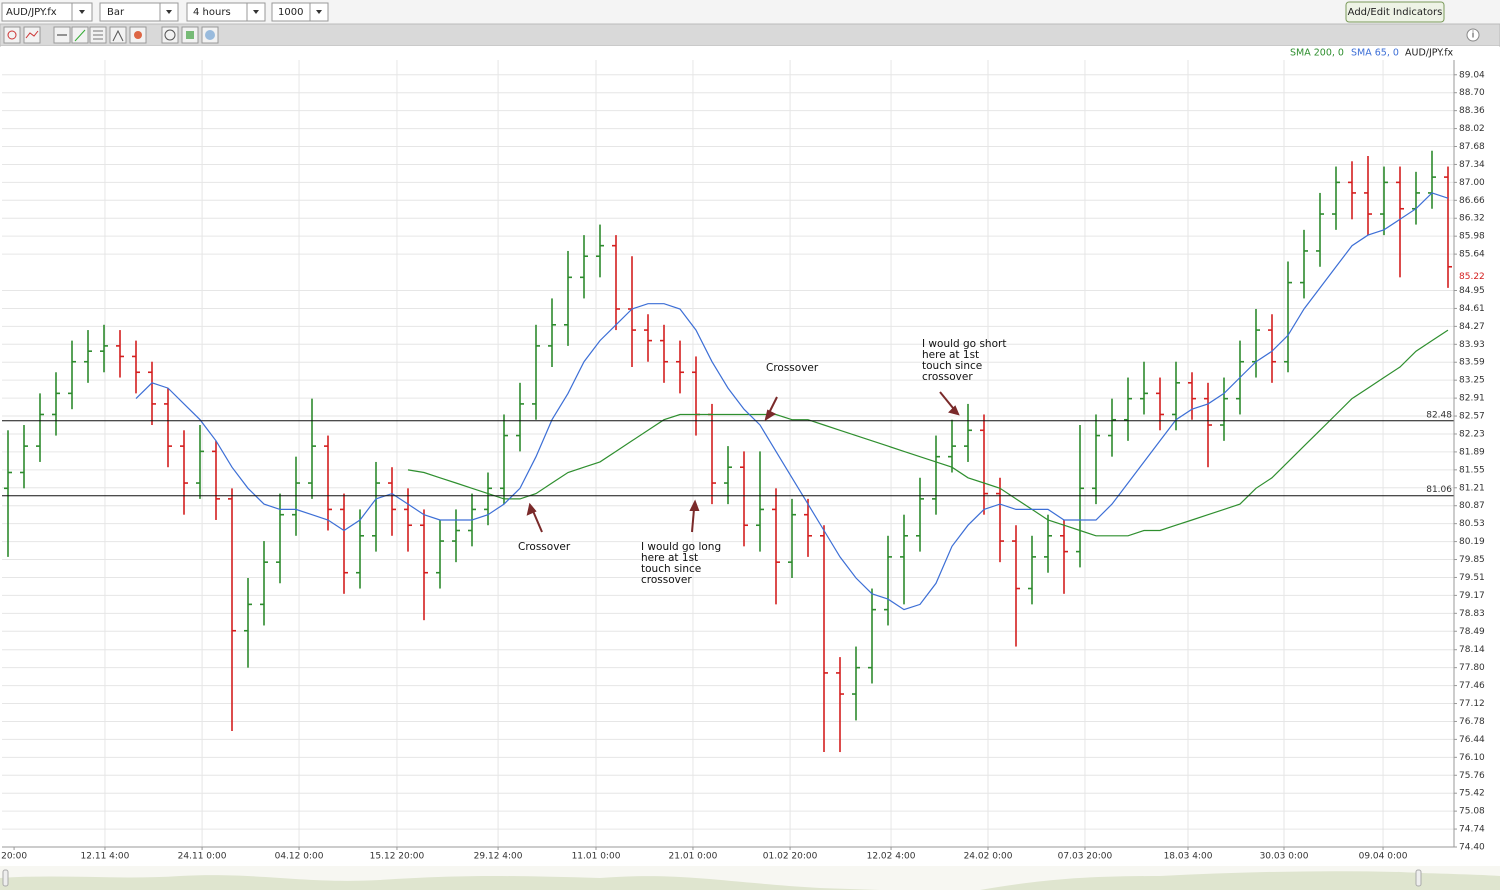 The image size is (1500, 890). Describe the element at coordinates (14, 857) in the screenshot. I see `x-tick-label: 20:00` at that location.